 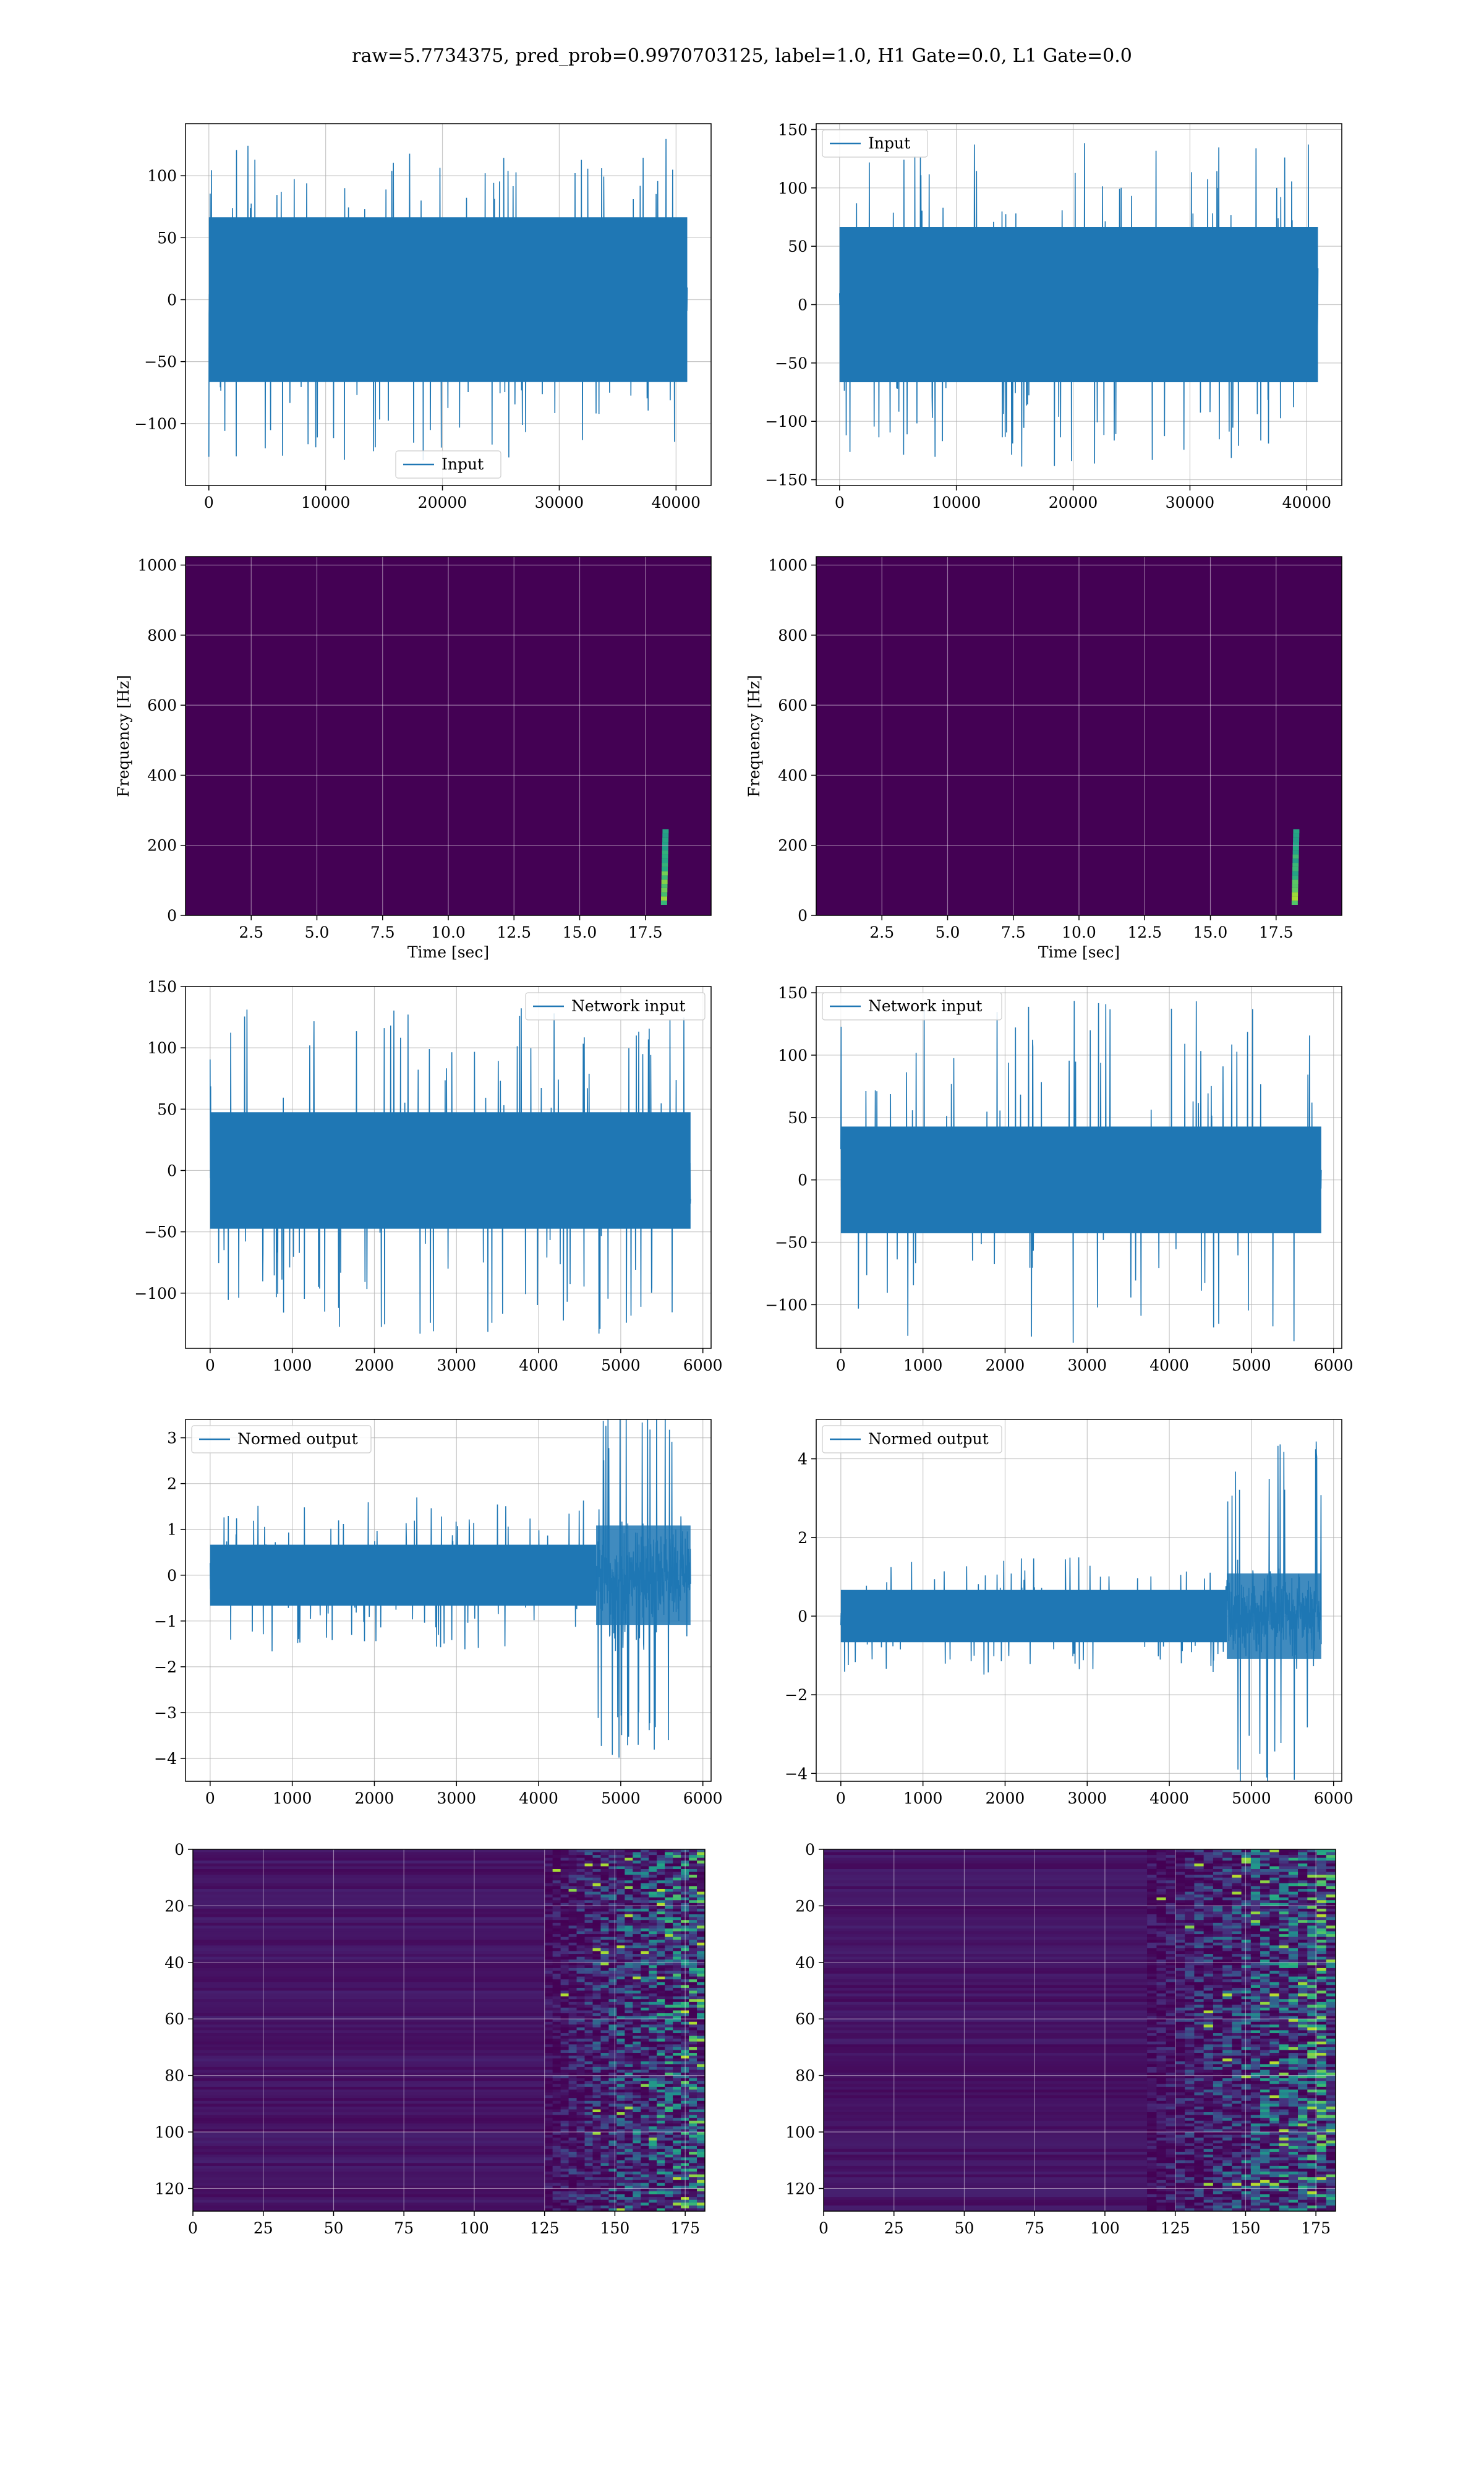 What do you see at coordinates (1175, 2228) in the screenshot?
I see `x-tick-label: 125` at bounding box center [1175, 2228].